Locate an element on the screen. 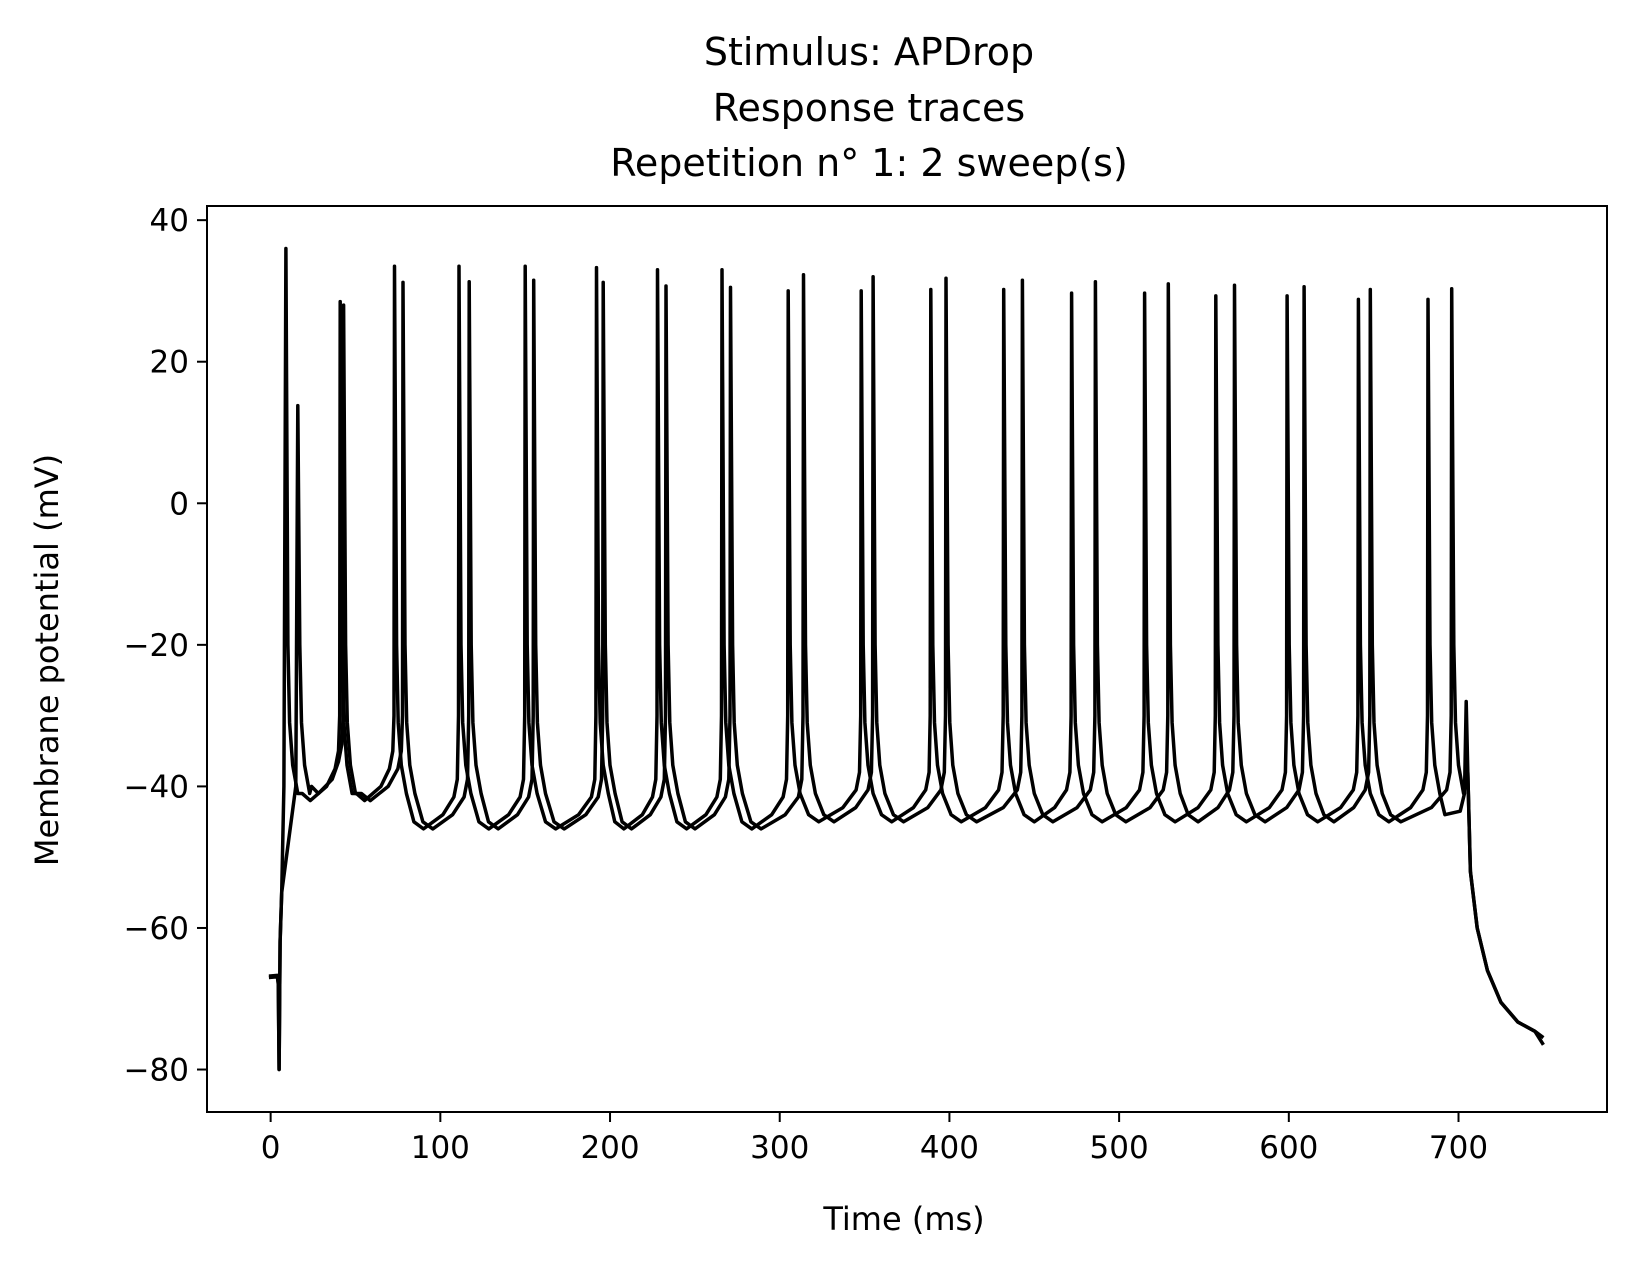 The height and width of the screenshot is (1270, 1630). x-tick-label: 200 is located at coordinates (609, 1148).